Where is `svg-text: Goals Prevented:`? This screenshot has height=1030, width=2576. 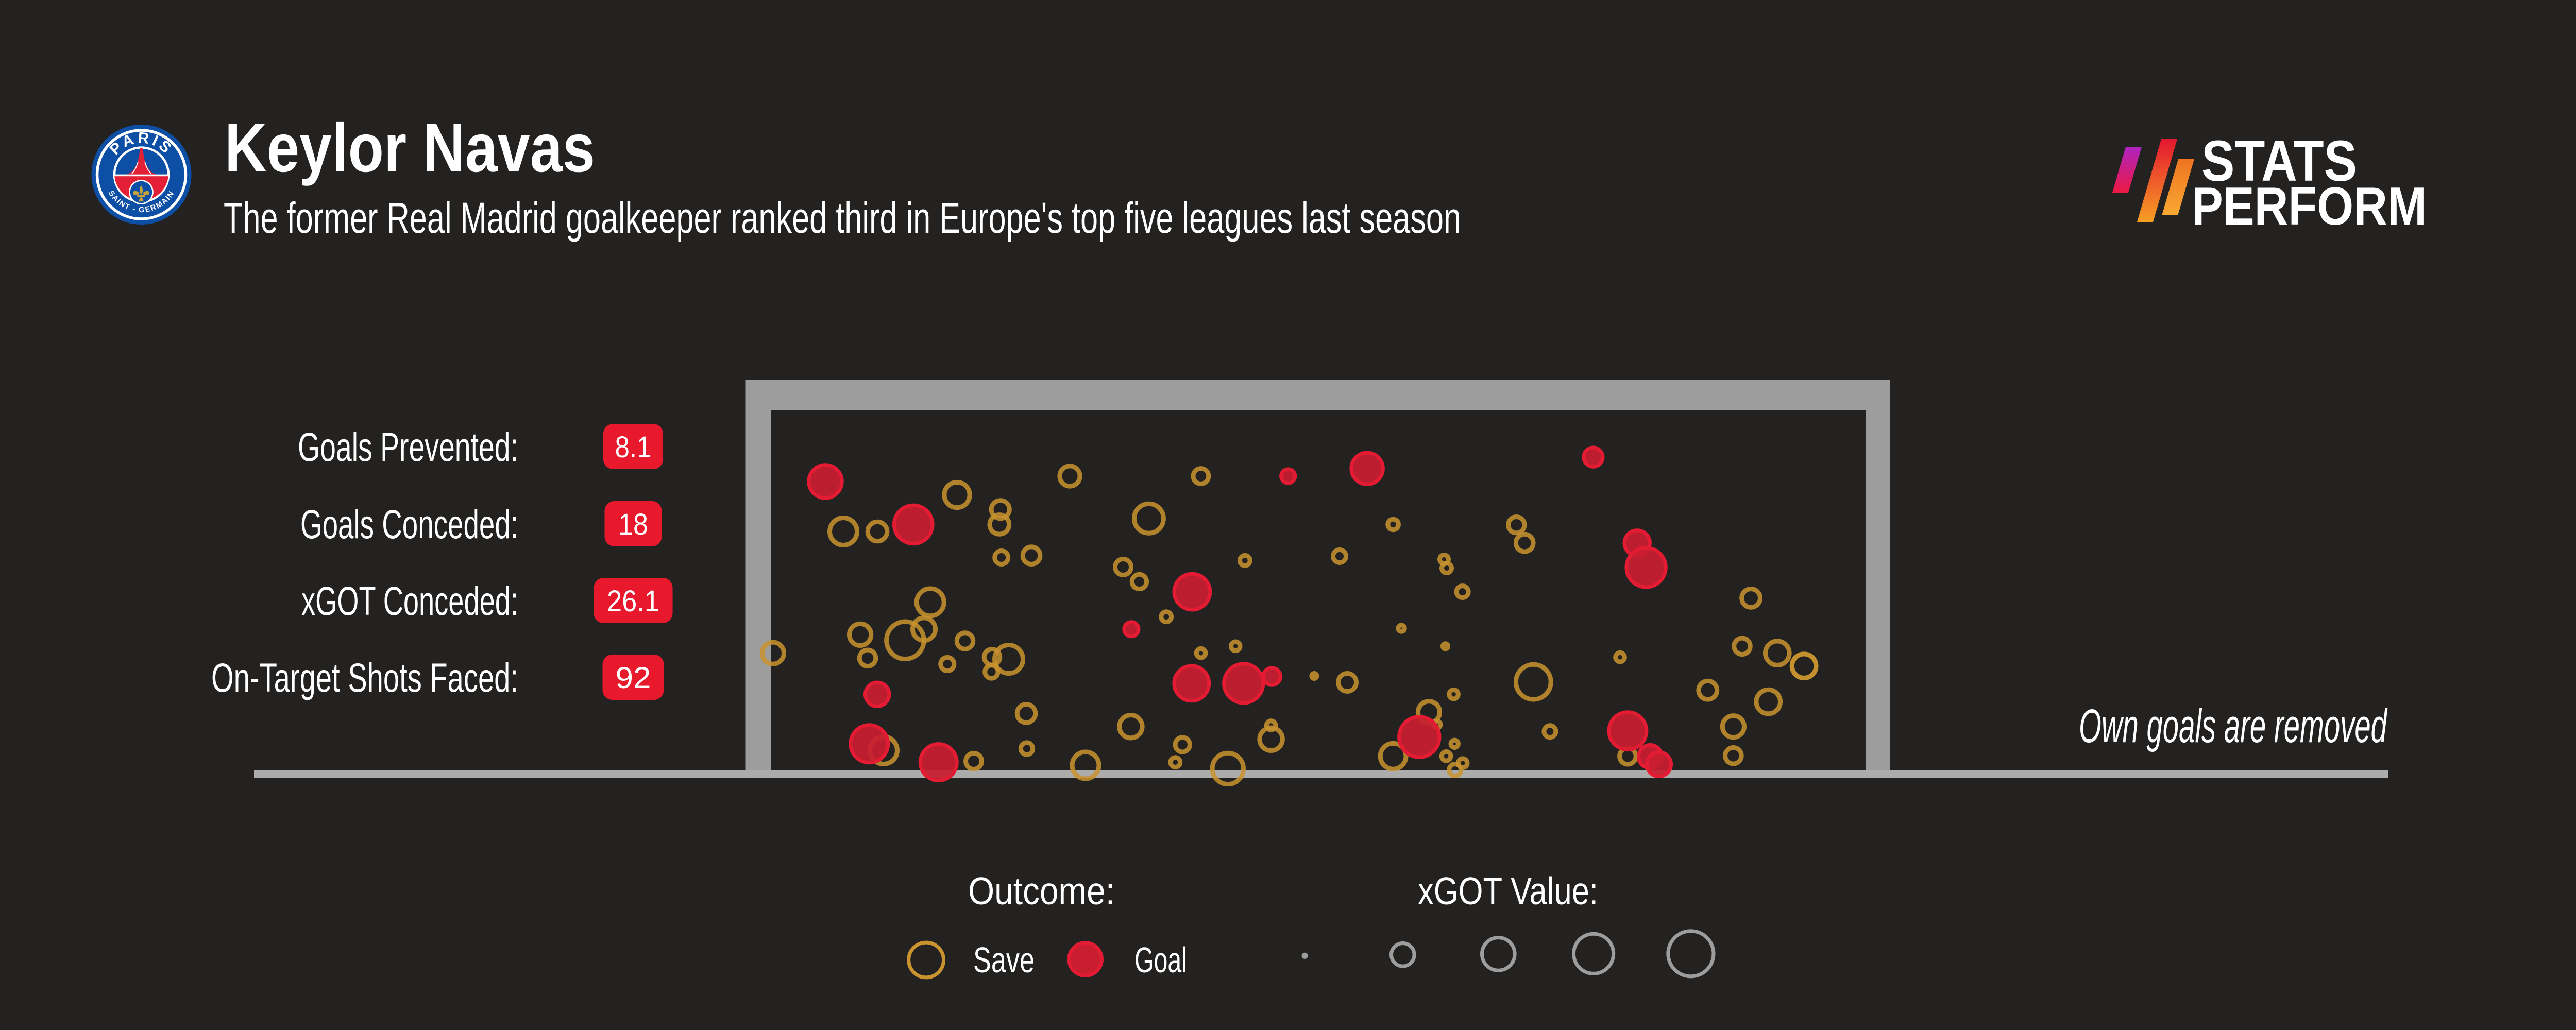
svg-text: Goals Prevented: is located at coordinates (408, 447).